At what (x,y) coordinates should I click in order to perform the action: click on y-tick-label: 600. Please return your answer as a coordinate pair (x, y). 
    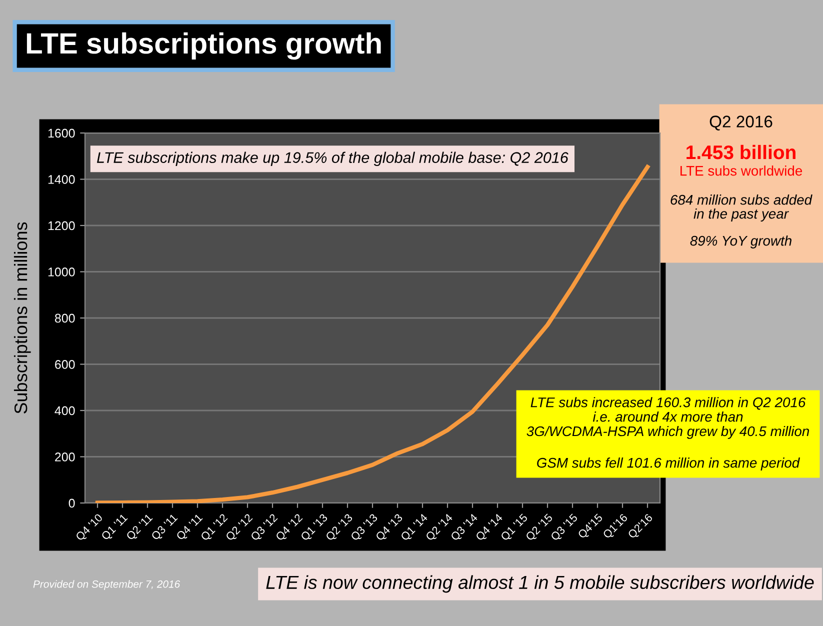
    Looking at the image, I should click on (65, 364).